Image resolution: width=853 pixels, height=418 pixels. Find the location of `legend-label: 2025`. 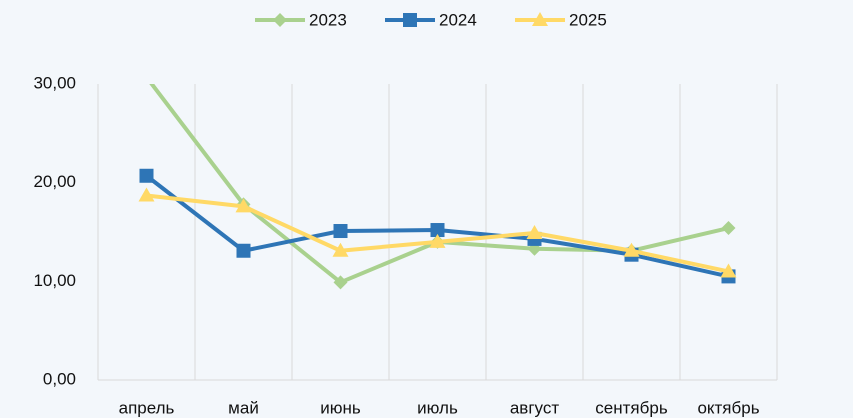

legend-label: 2025 is located at coordinates (588, 19).